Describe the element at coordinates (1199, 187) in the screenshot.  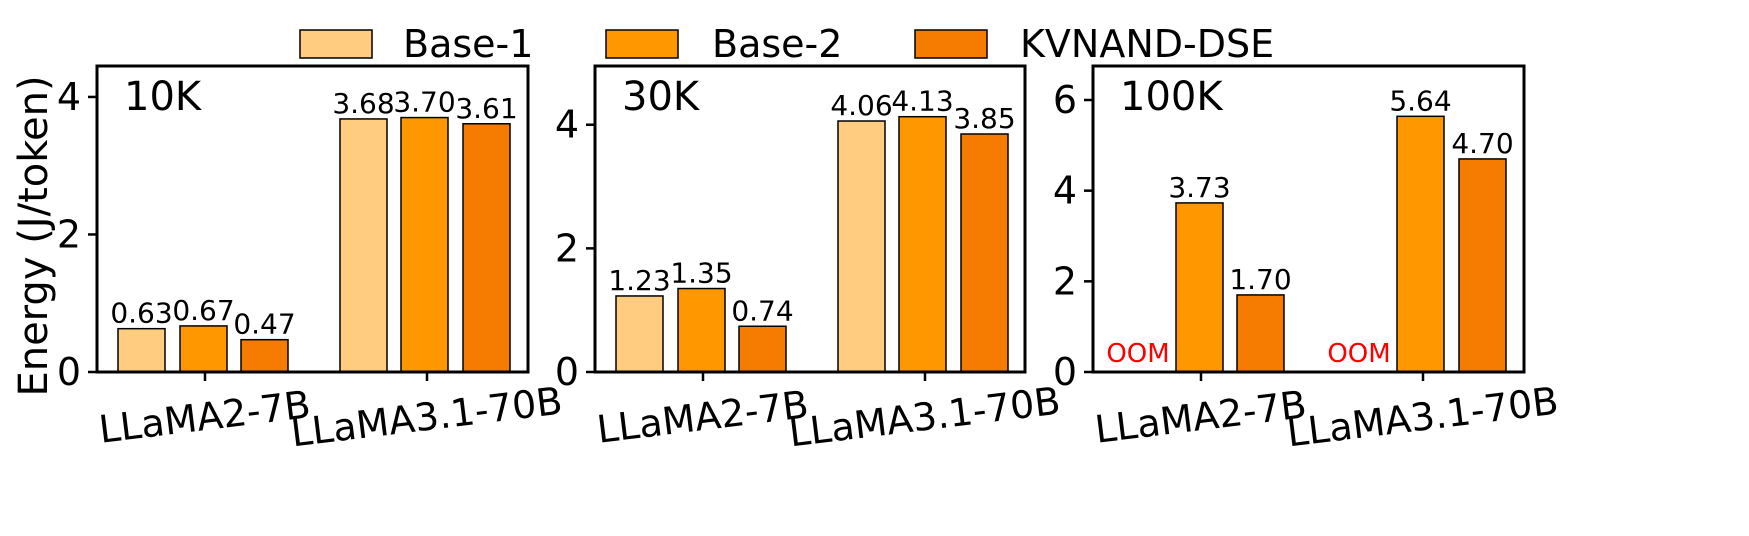
I see `bar-value-label: 3.73` at that location.